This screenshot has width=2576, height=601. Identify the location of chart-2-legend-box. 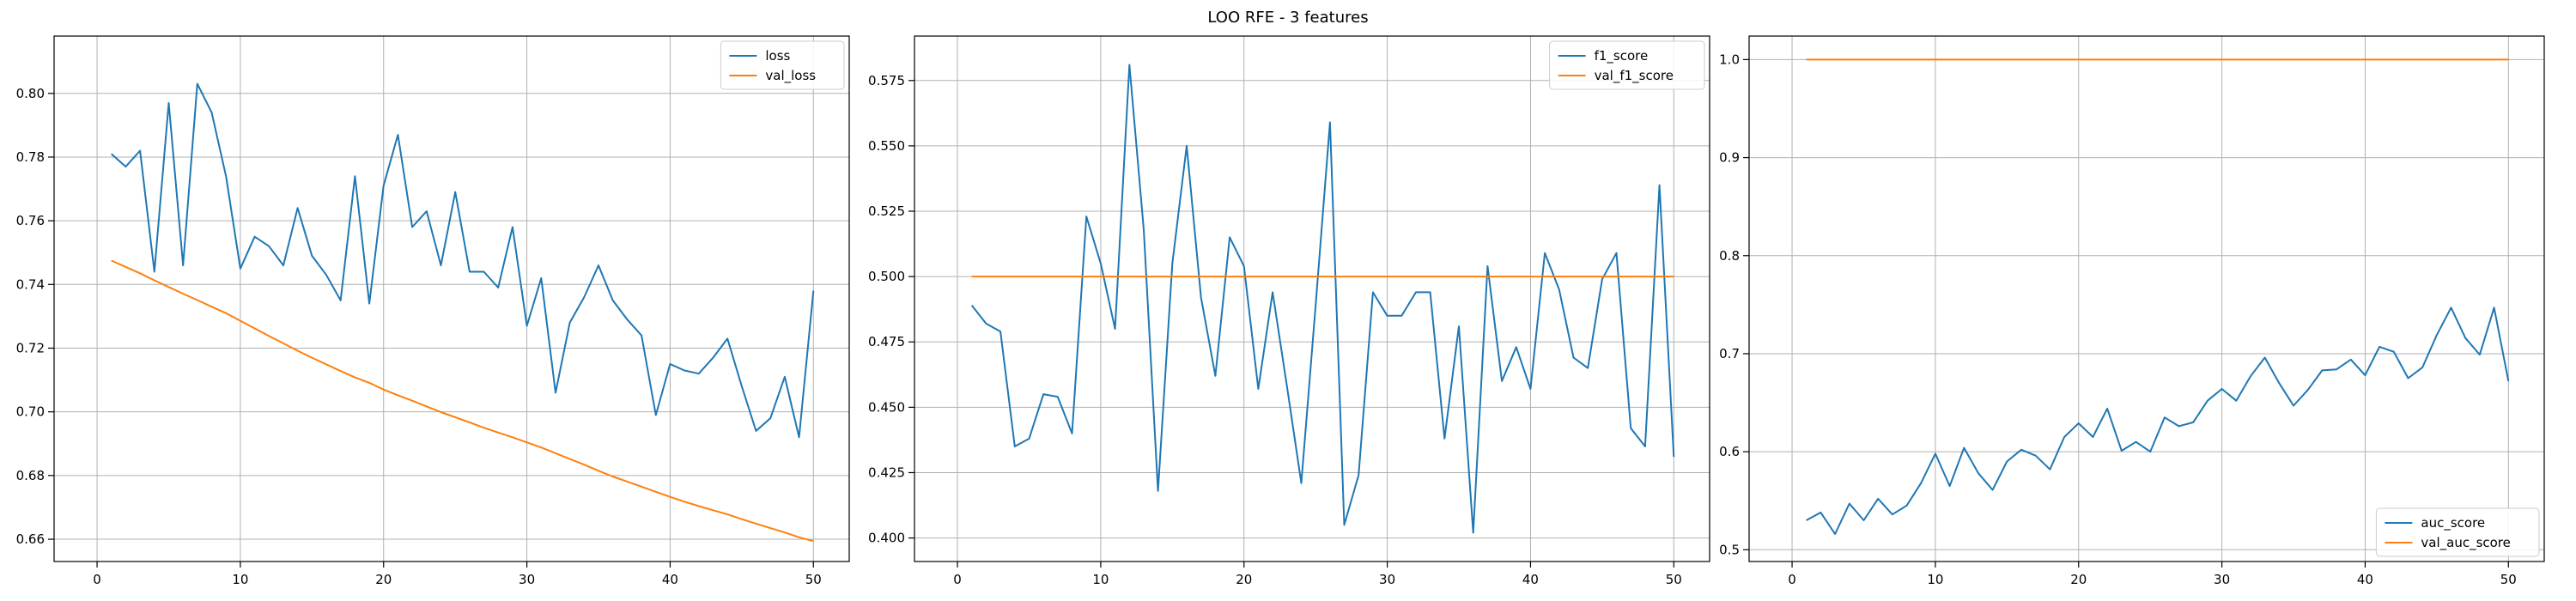
(1627, 65).